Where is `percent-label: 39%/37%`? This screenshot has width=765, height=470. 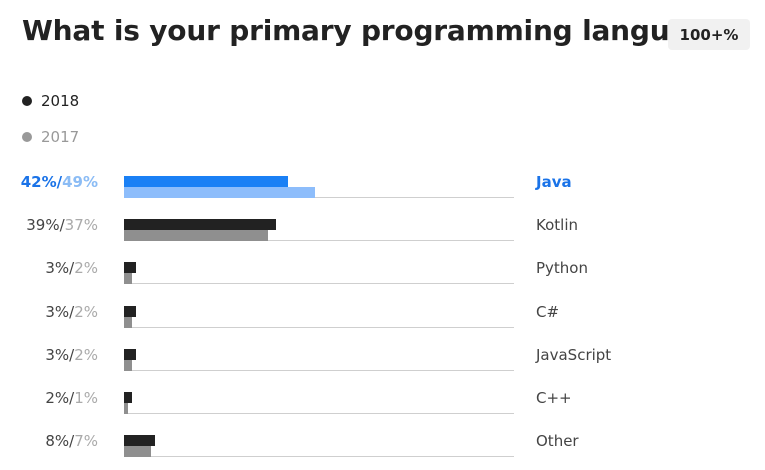
percent-label: 39%/37% is located at coordinates (49, 225).